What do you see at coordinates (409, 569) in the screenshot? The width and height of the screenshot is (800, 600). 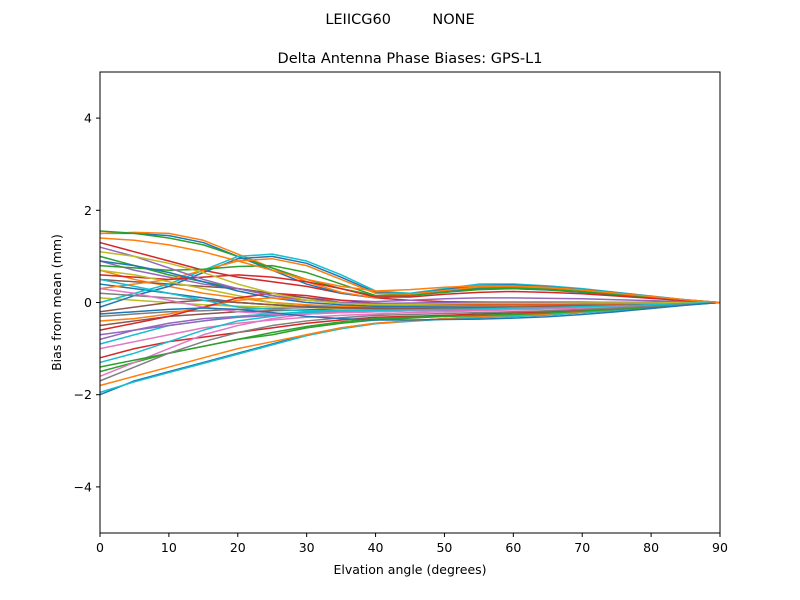 I see `x-axis-label: Elvation angle (degrees)` at bounding box center [409, 569].